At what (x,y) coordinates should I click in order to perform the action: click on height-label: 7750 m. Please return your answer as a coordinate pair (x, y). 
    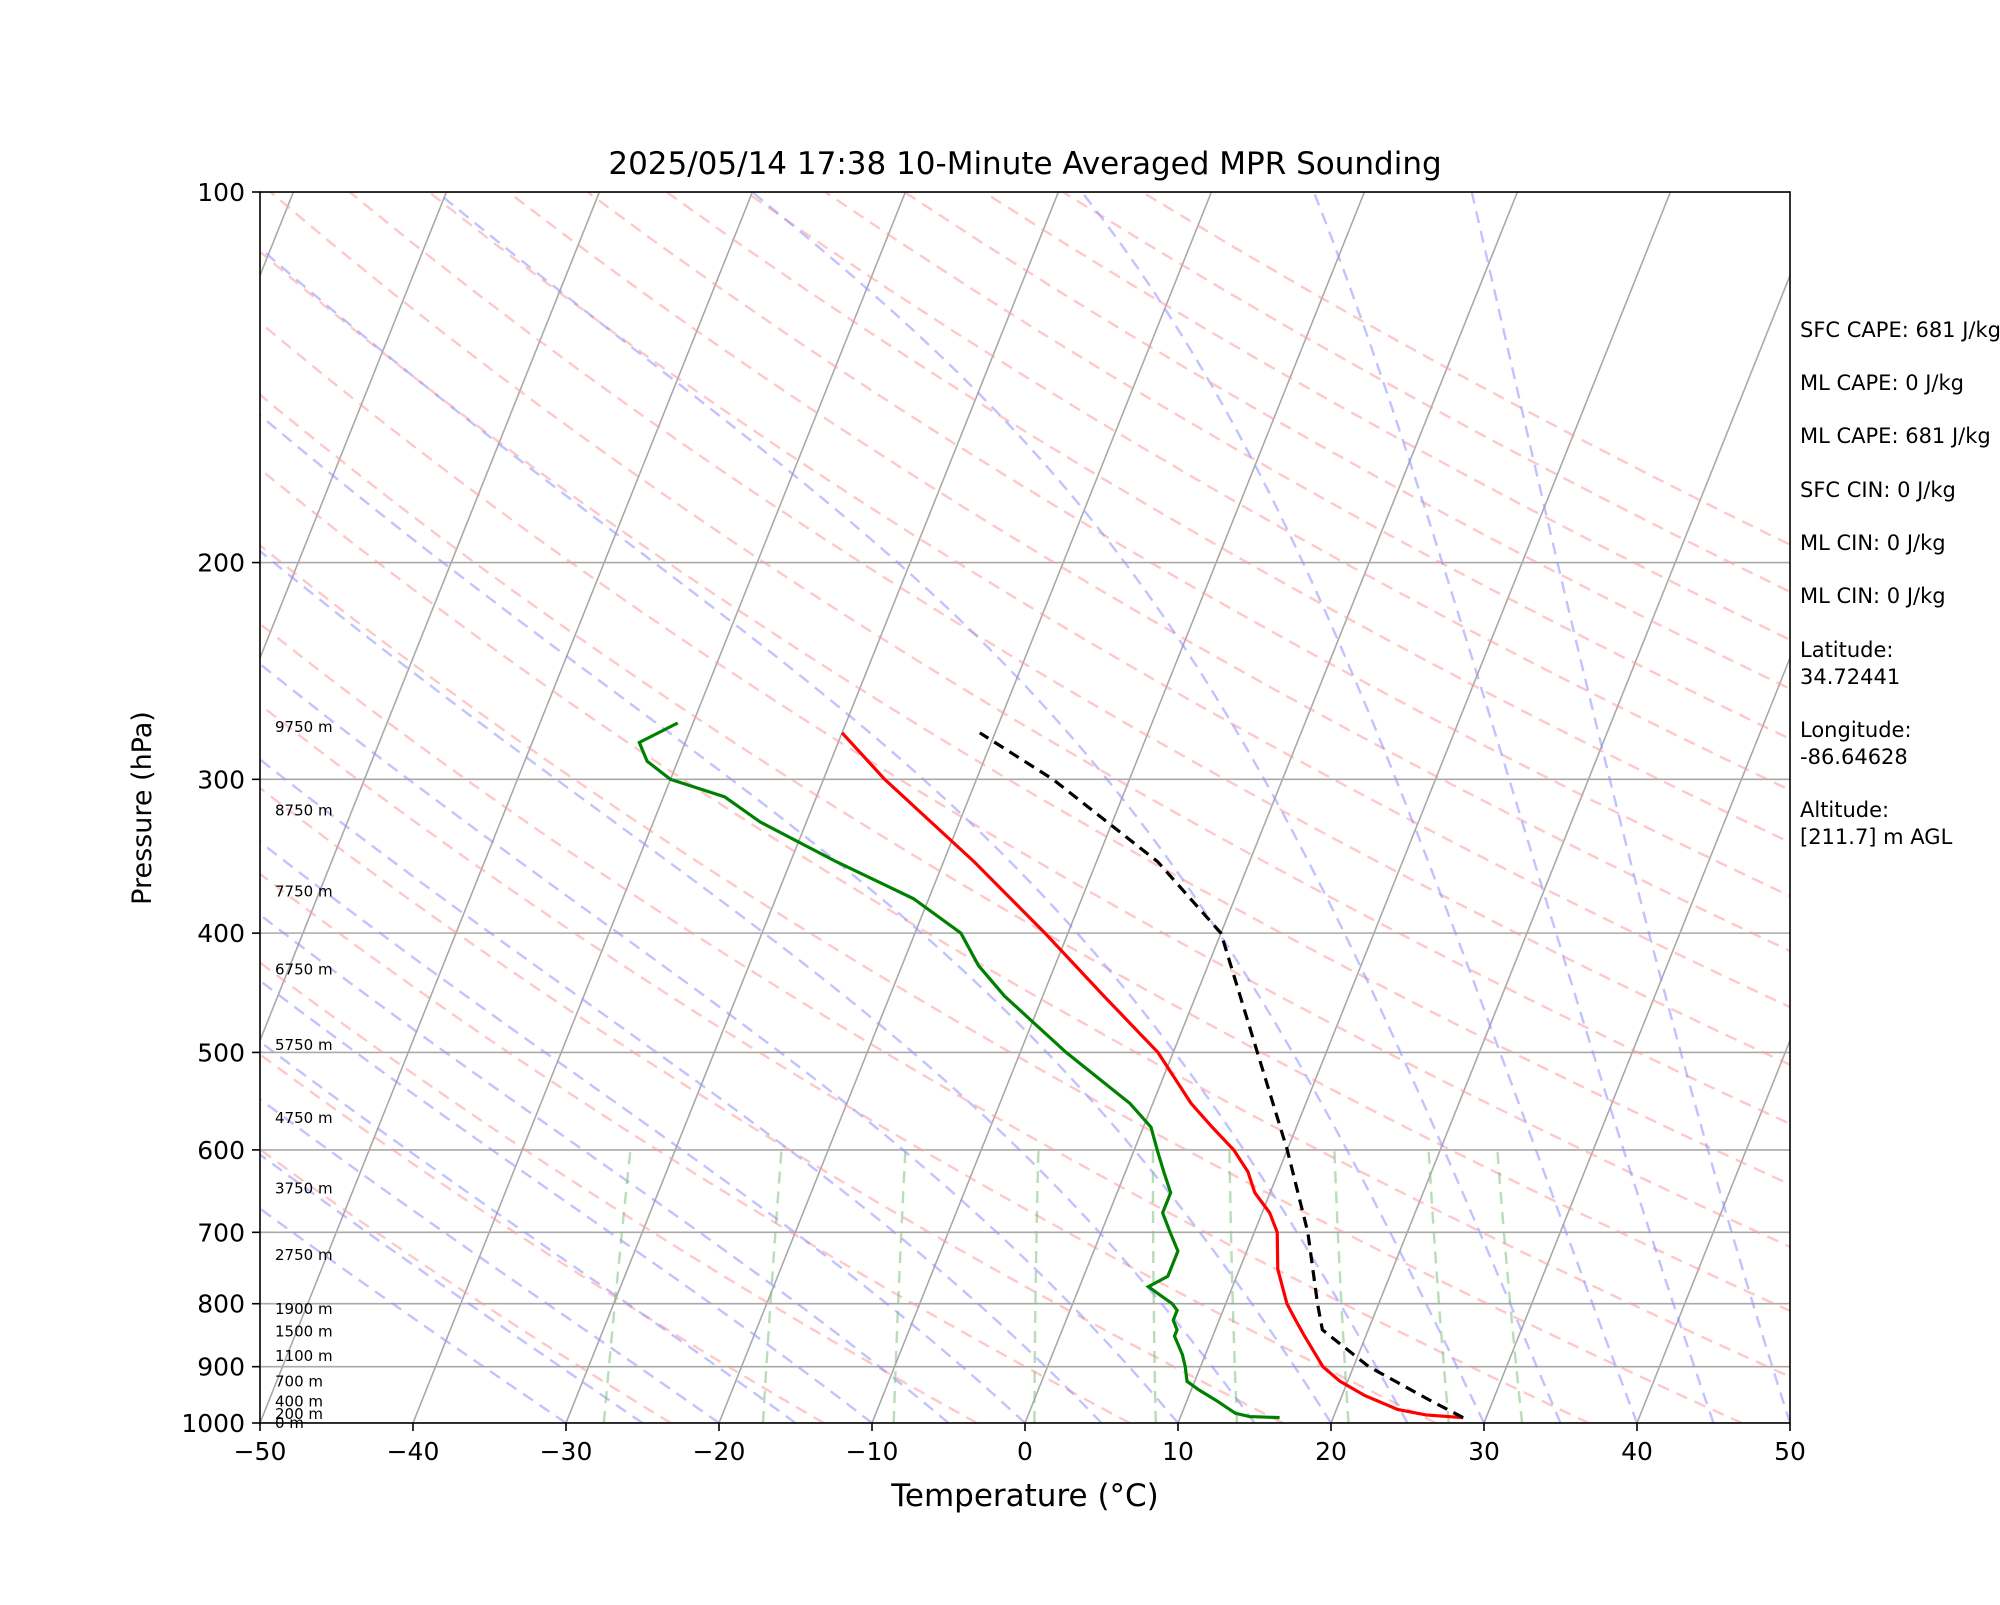
    Looking at the image, I should click on (304, 891).